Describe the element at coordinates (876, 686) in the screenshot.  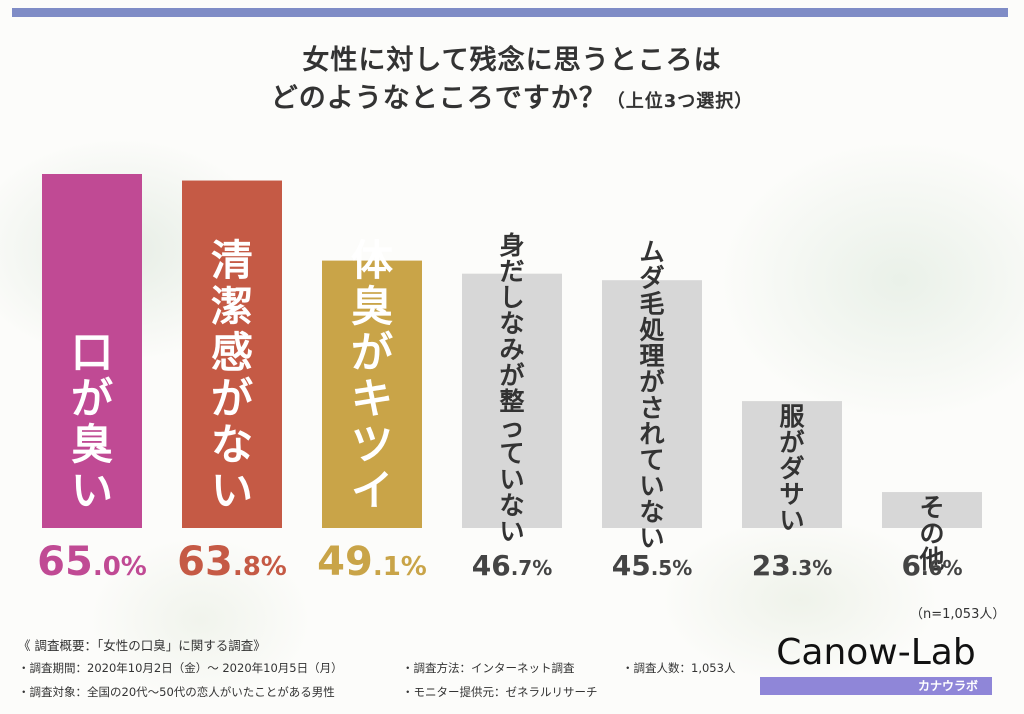
I see `logo-kana-strip: カナウラボ` at that location.